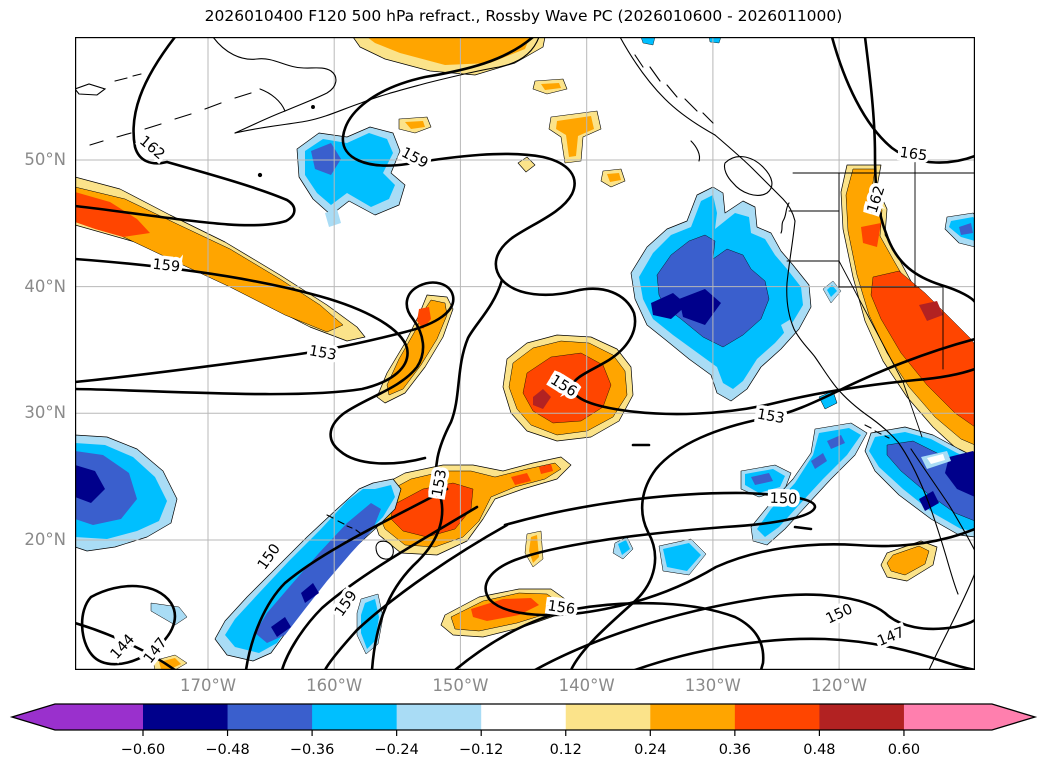 The height and width of the screenshot is (765, 1047). I want to click on lon-tick-label: 120°W, so click(839, 685).